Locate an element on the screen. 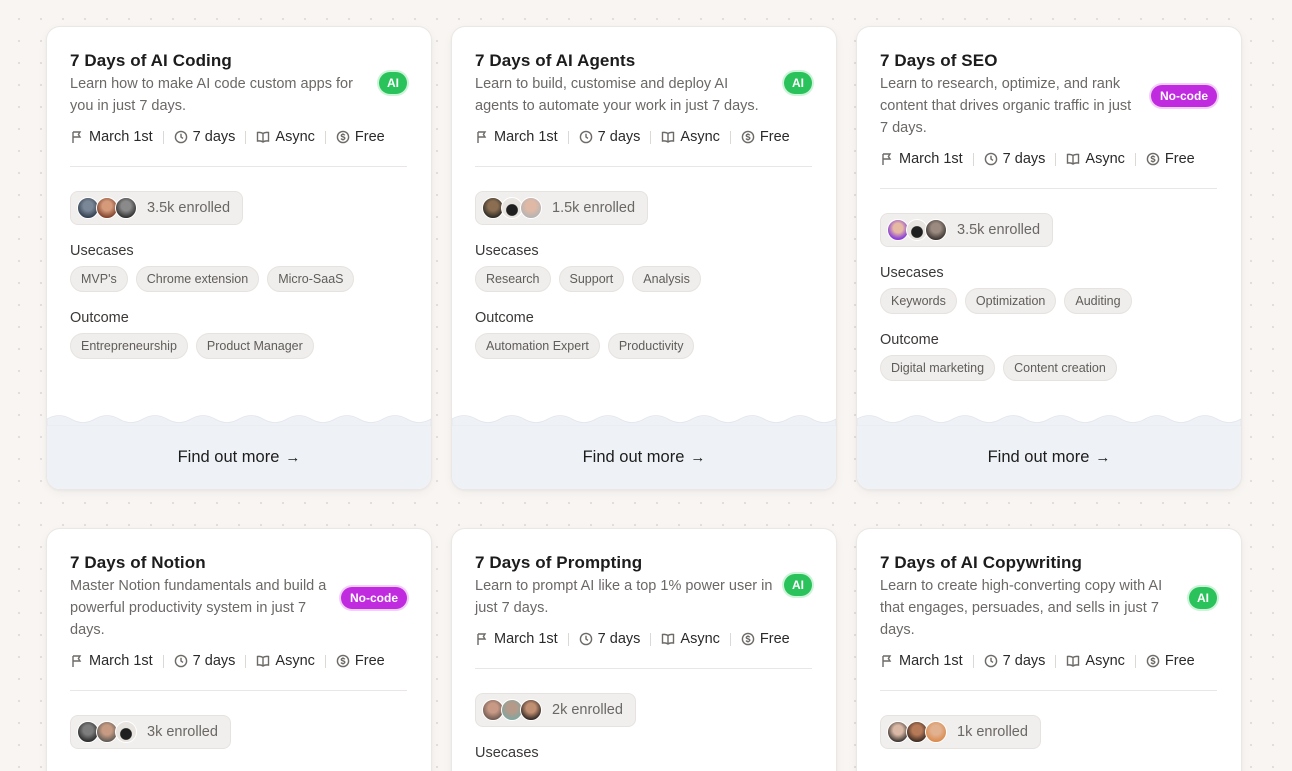 The image size is (1292, 771). arrow-right-icon: → is located at coordinates (698, 457).